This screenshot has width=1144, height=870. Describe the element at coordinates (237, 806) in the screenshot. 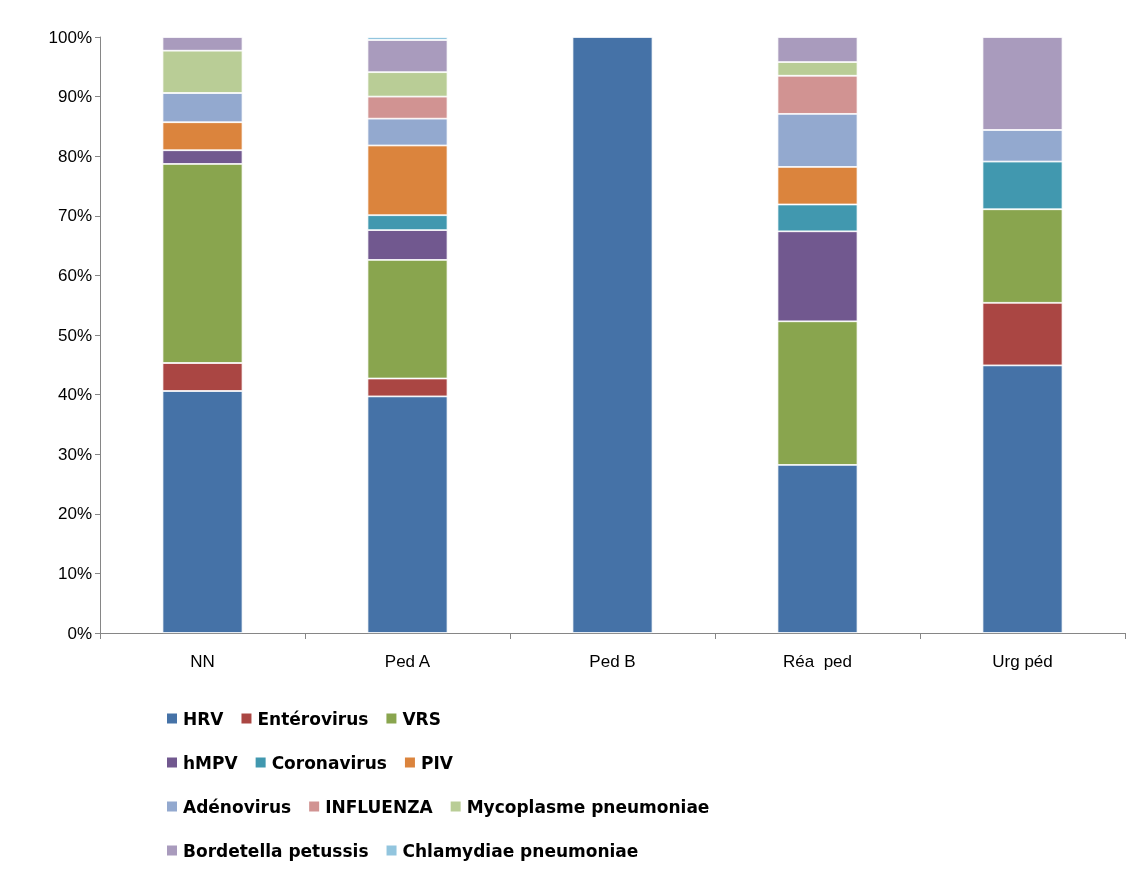

I see `legend-label: Adénovirus` at that location.